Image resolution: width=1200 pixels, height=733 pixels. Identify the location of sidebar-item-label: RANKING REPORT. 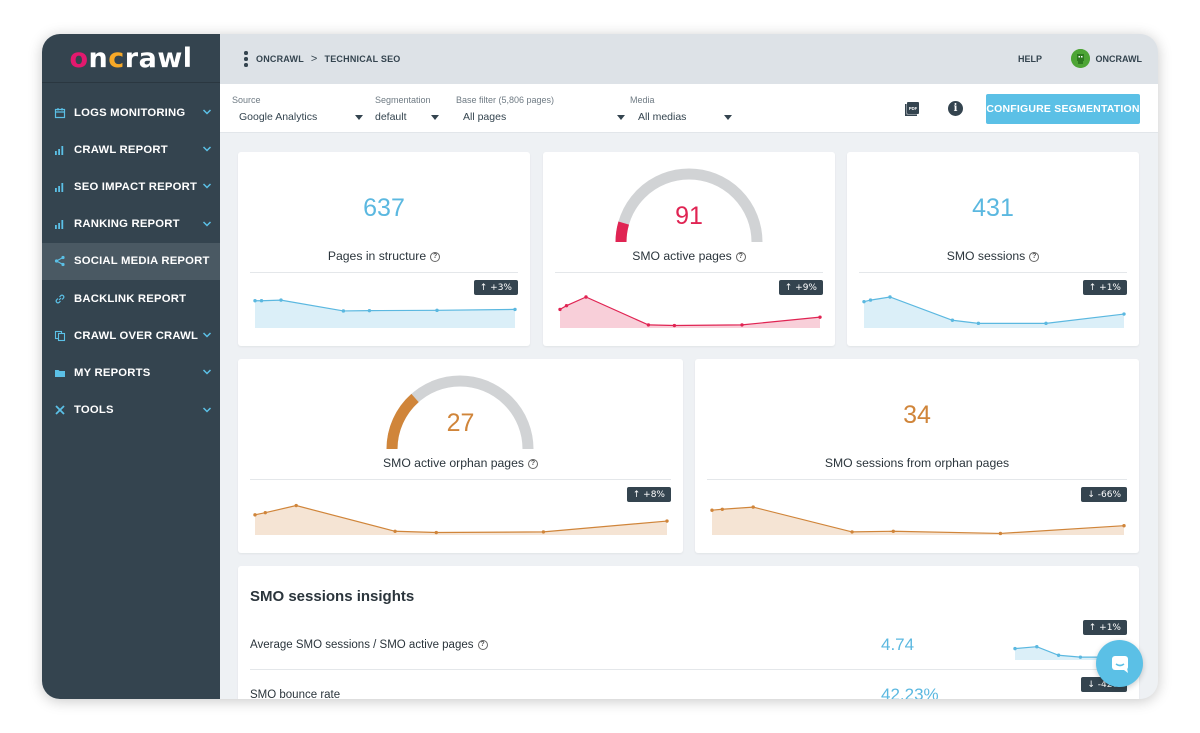
(127, 224).